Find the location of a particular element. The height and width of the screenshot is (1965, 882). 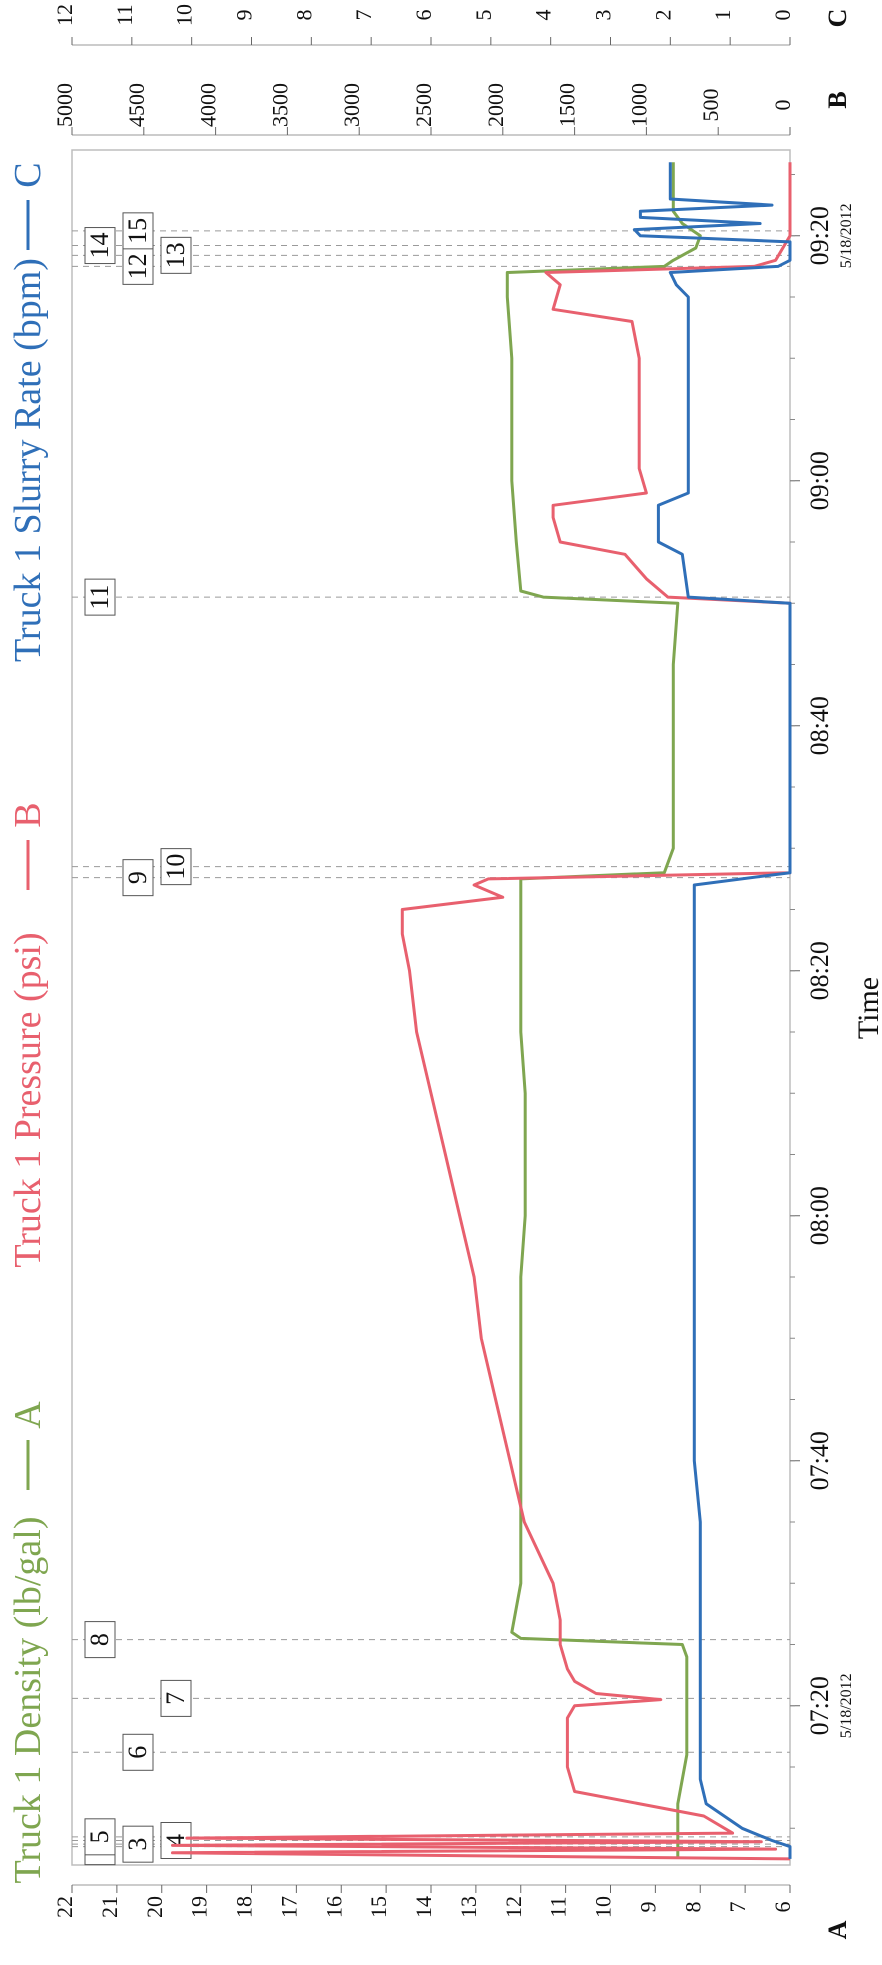

event-markers: 23456789101112131415 is located at coordinates (138, 1039).